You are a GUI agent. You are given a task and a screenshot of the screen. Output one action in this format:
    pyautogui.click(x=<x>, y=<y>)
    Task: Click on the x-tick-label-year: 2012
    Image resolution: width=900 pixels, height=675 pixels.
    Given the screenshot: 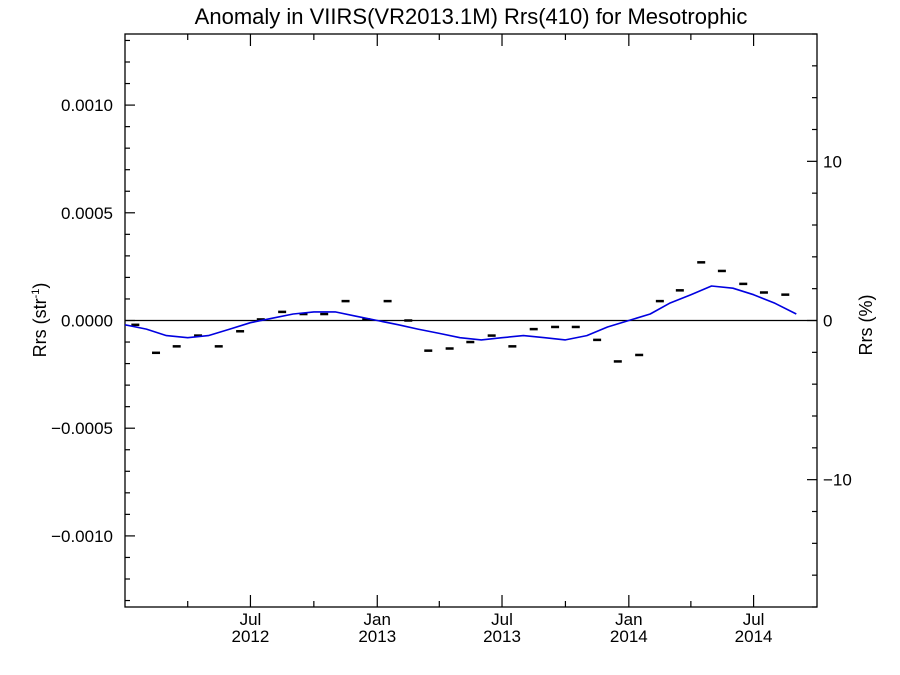 What is the action you would take?
    pyautogui.click(x=251, y=636)
    